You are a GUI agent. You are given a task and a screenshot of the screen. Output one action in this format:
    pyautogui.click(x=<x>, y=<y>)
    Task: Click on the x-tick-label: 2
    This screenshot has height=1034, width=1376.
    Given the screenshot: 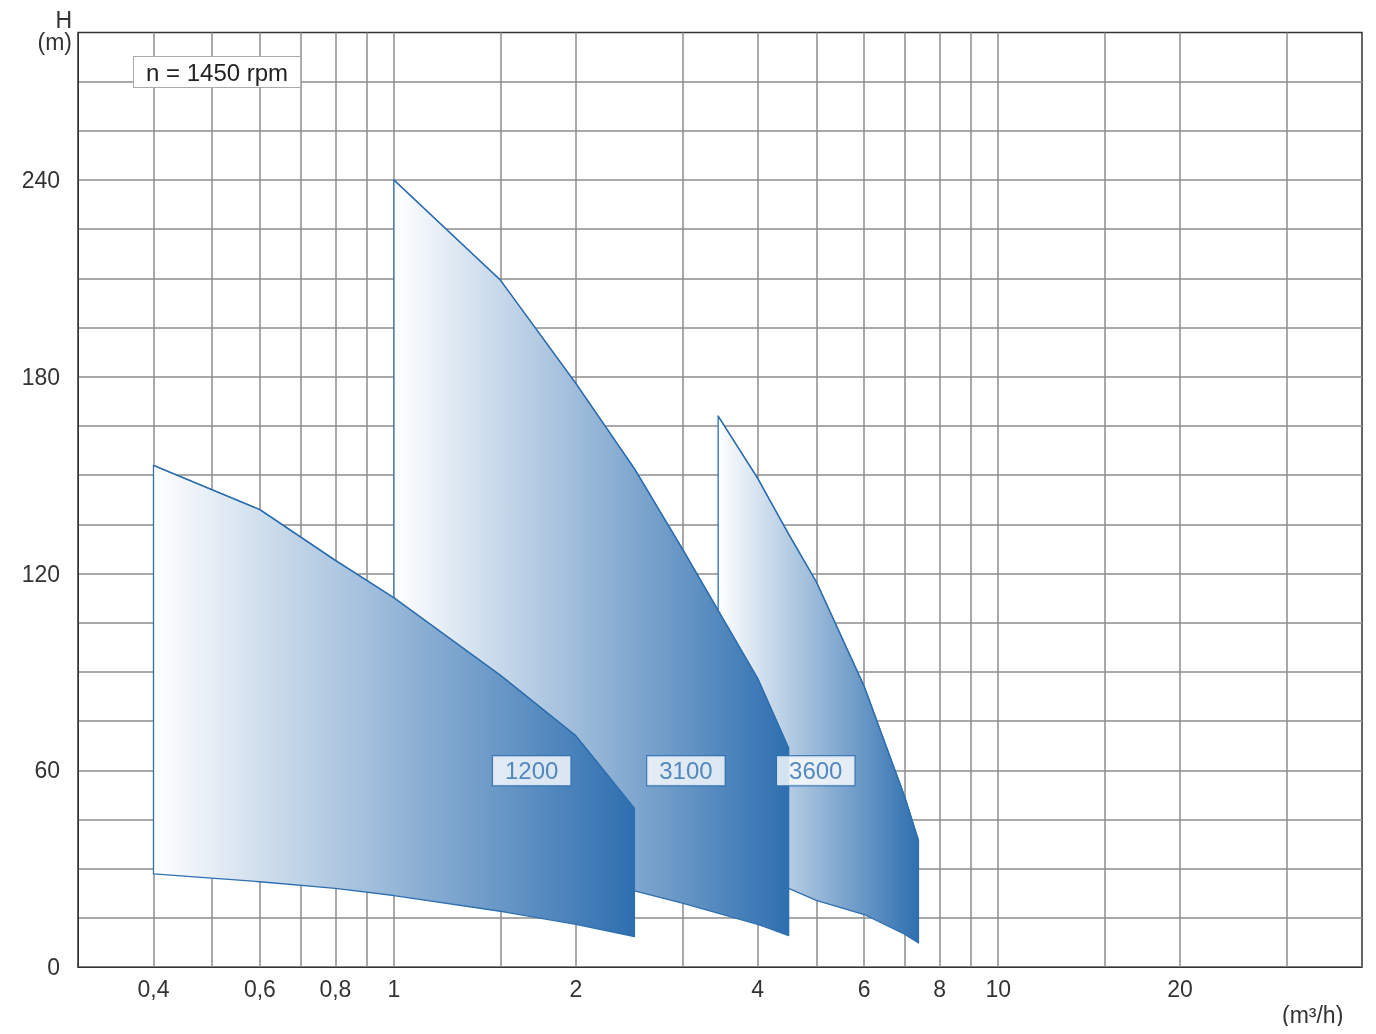 What is the action you would take?
    pyautogui.click(x=576, y=988)
    